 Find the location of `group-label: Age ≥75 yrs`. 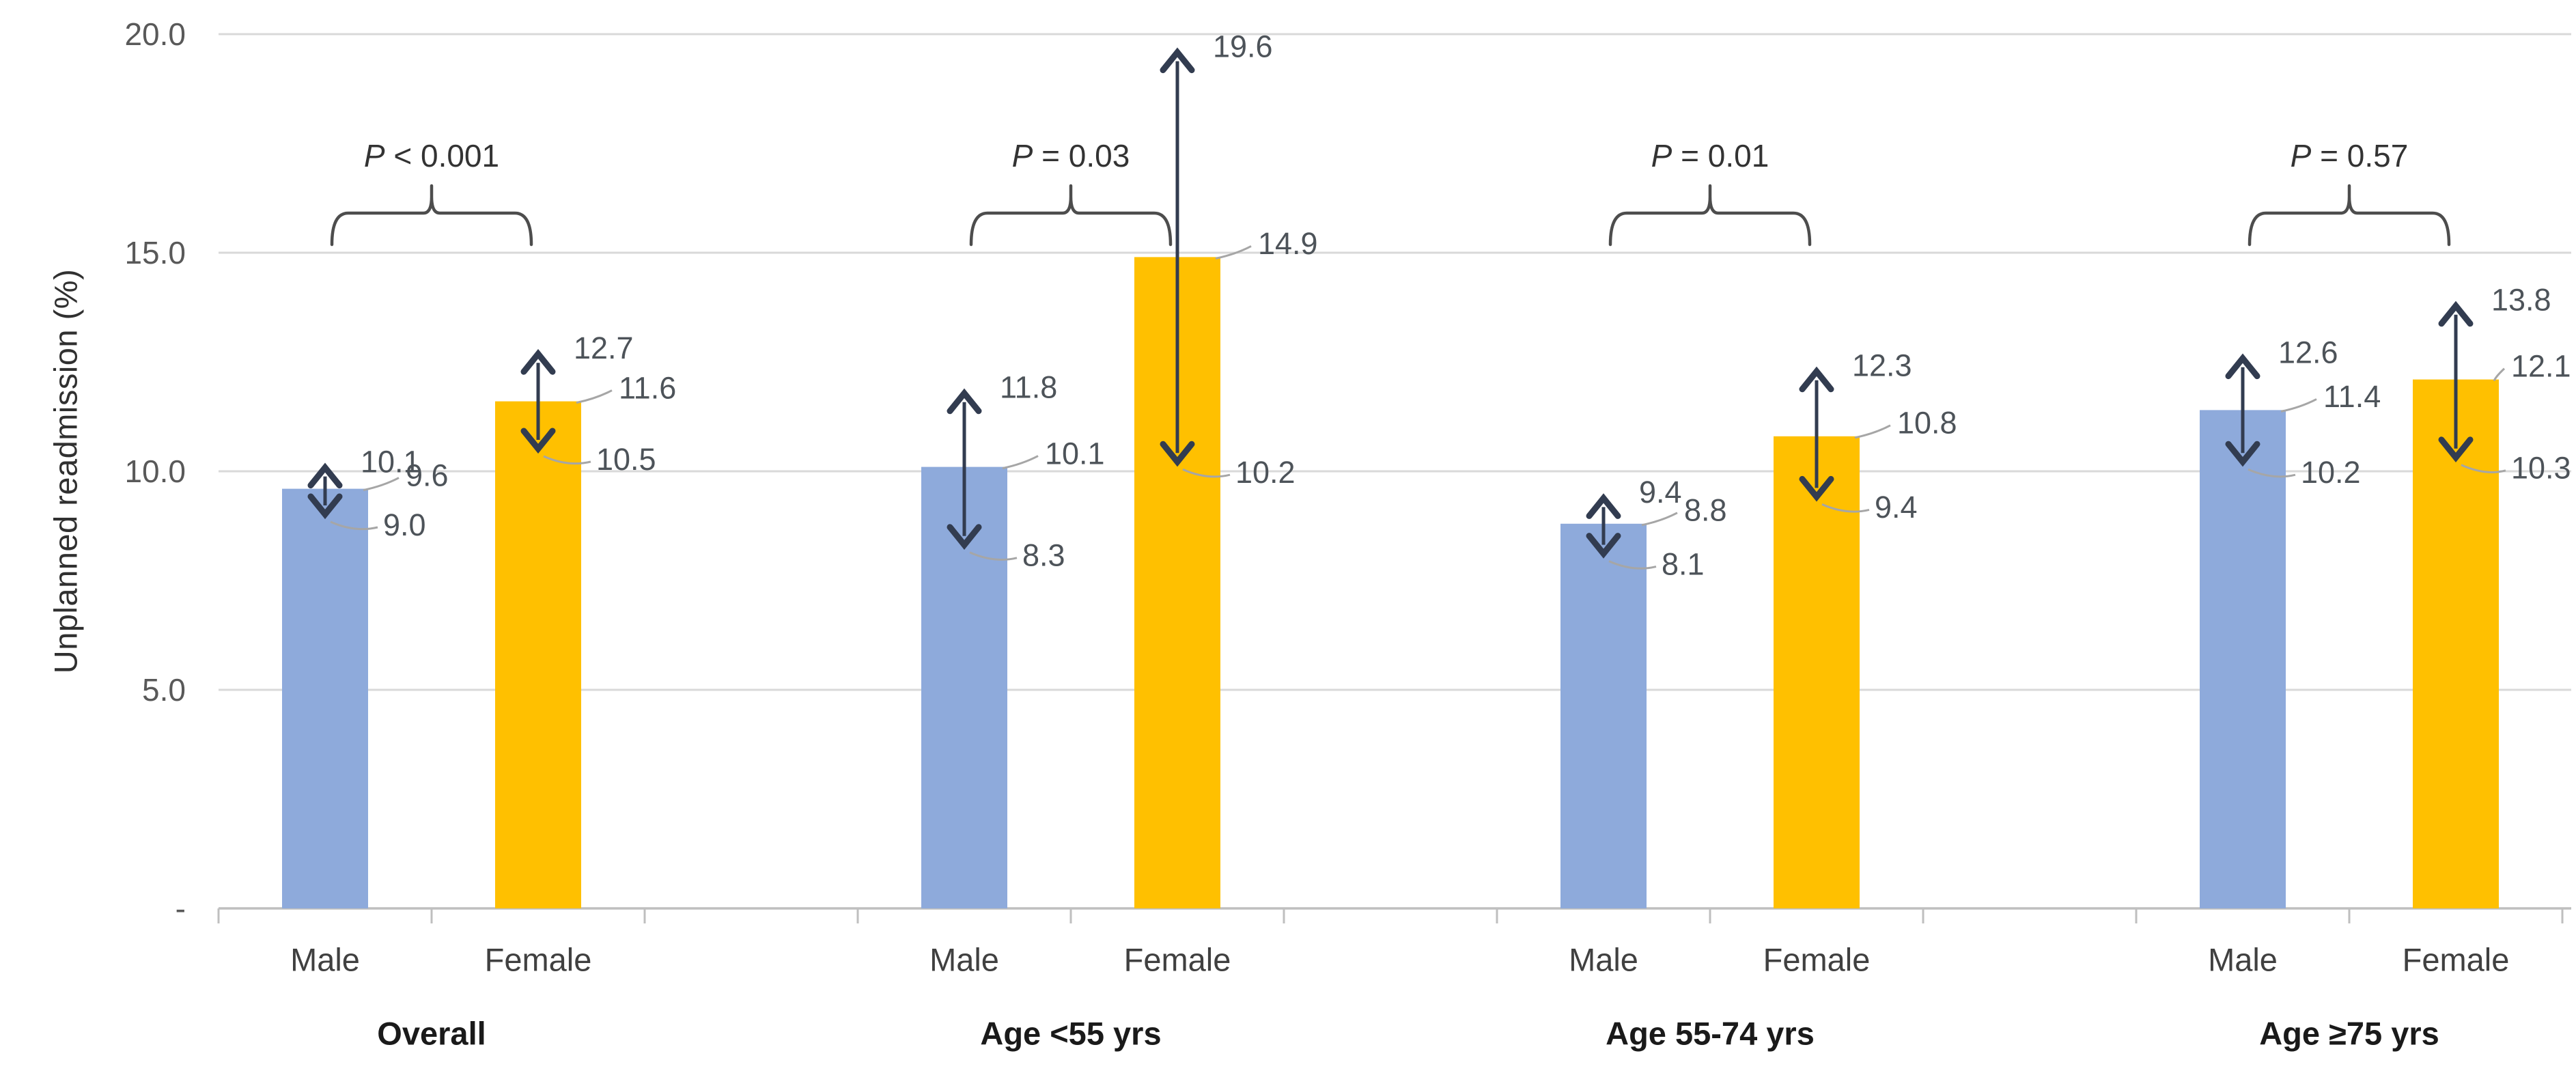

group-label: Age ≥75 yrs is located at coordinates (2349, 1033).